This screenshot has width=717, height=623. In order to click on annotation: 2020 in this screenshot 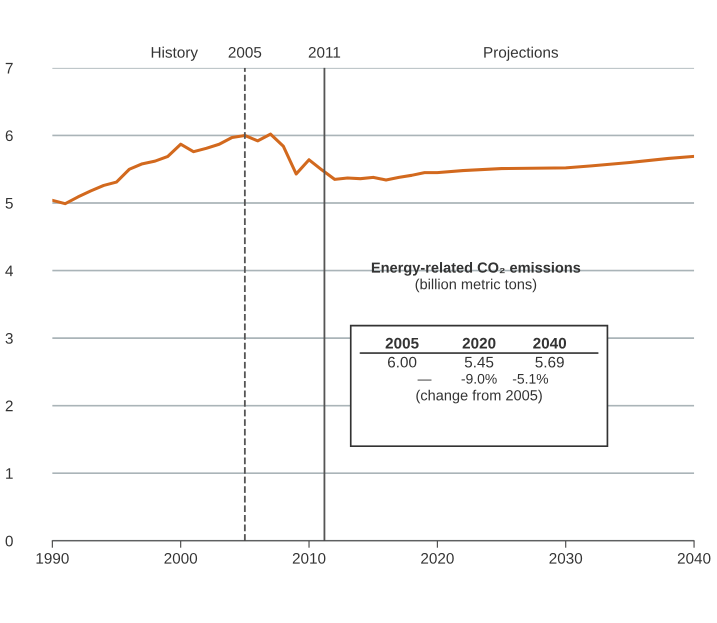, I will do `click(479, 343)`.